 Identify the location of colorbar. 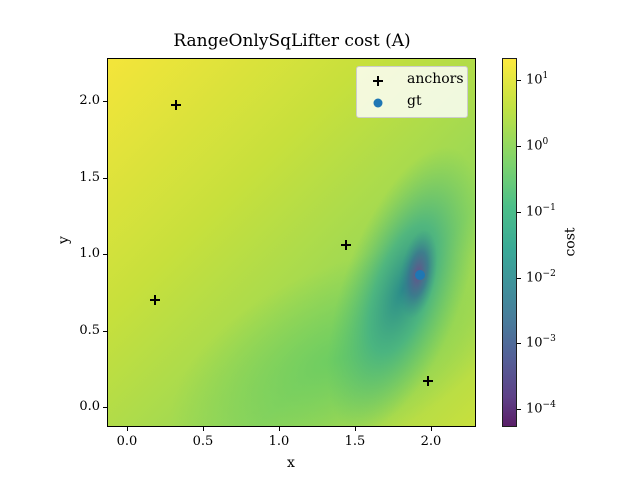
(509, 242).